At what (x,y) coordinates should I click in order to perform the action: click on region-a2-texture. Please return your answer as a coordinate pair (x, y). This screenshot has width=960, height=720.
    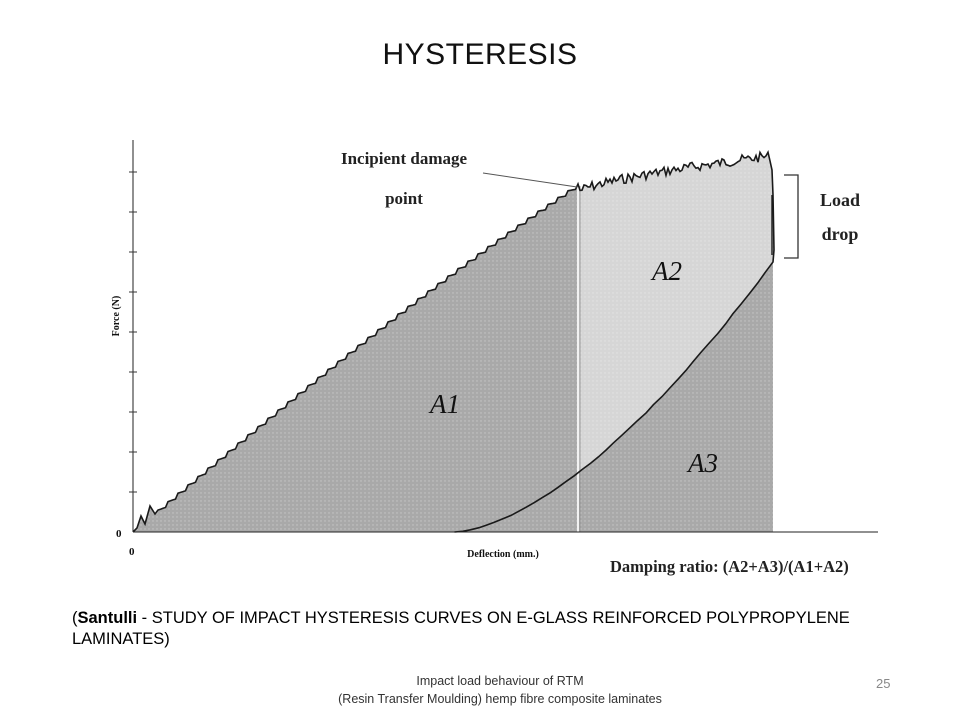
    Looking at the image, I should click on (676, 312).